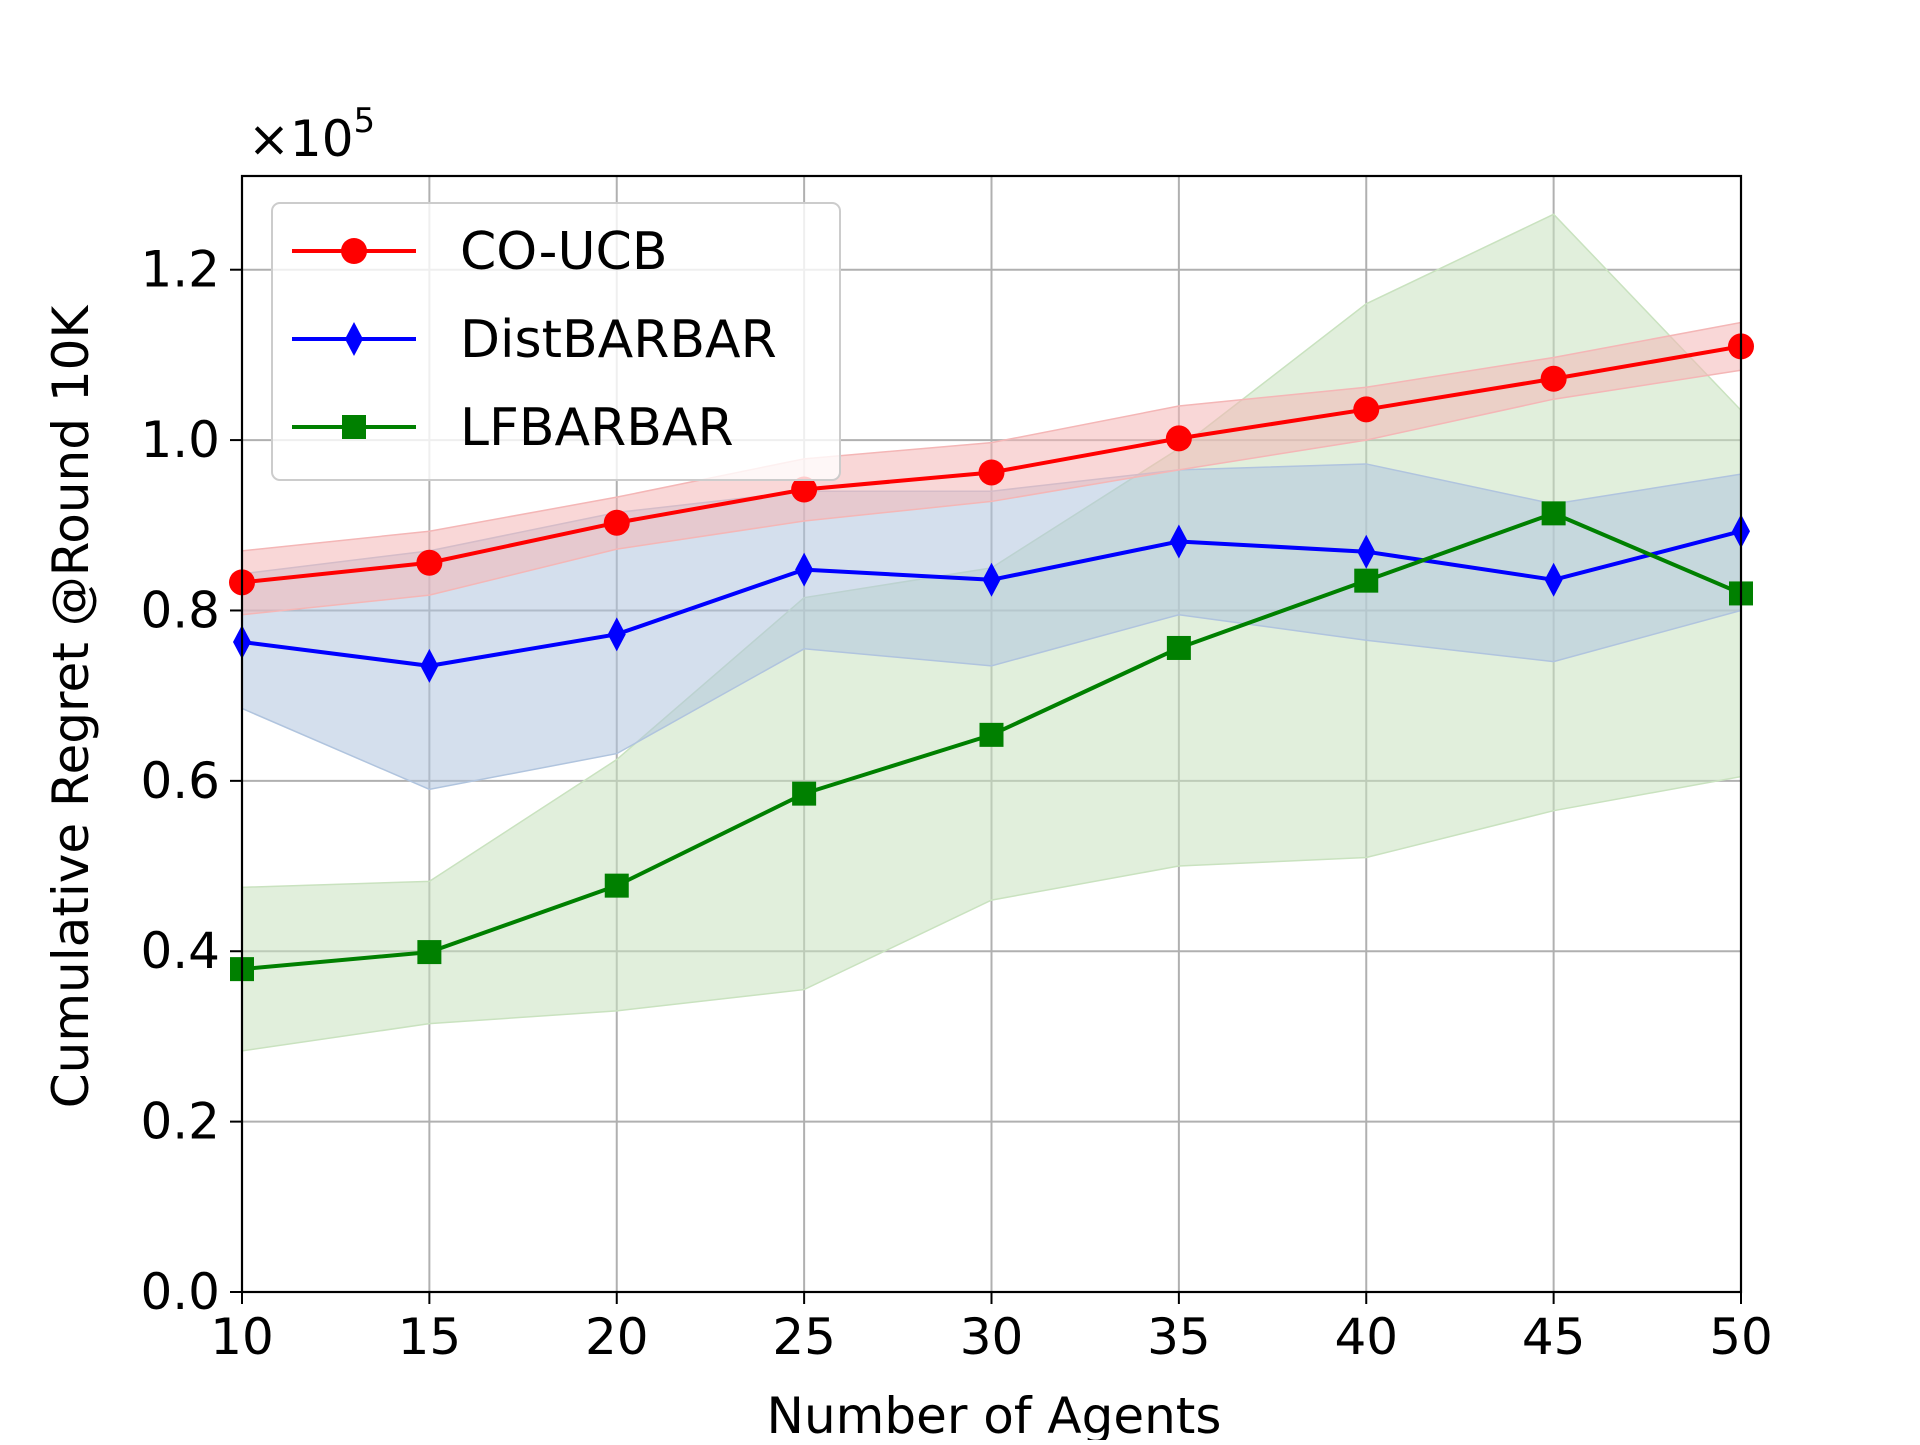 The height and width of the screenshot is (1445, 1920). What do you see at coordinates (992, 1337) in the screenshot?
I see `x-tick-label: 30` at bounding box center [992, 1337].